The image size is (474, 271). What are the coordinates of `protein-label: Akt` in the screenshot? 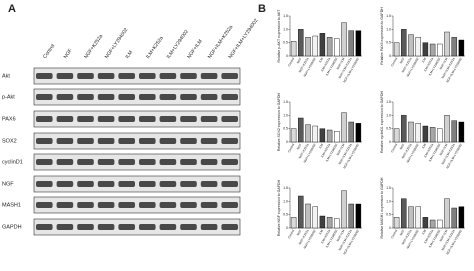 It's located at (6, 76).